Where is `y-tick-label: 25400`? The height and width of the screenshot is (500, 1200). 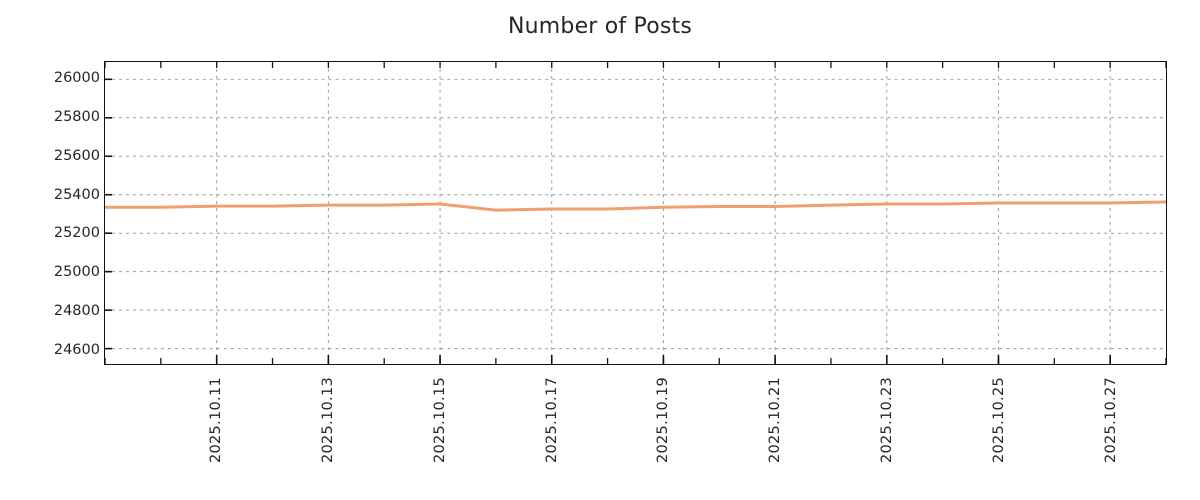 y-tick-label: 25400 is located at coordinates (76, 194).